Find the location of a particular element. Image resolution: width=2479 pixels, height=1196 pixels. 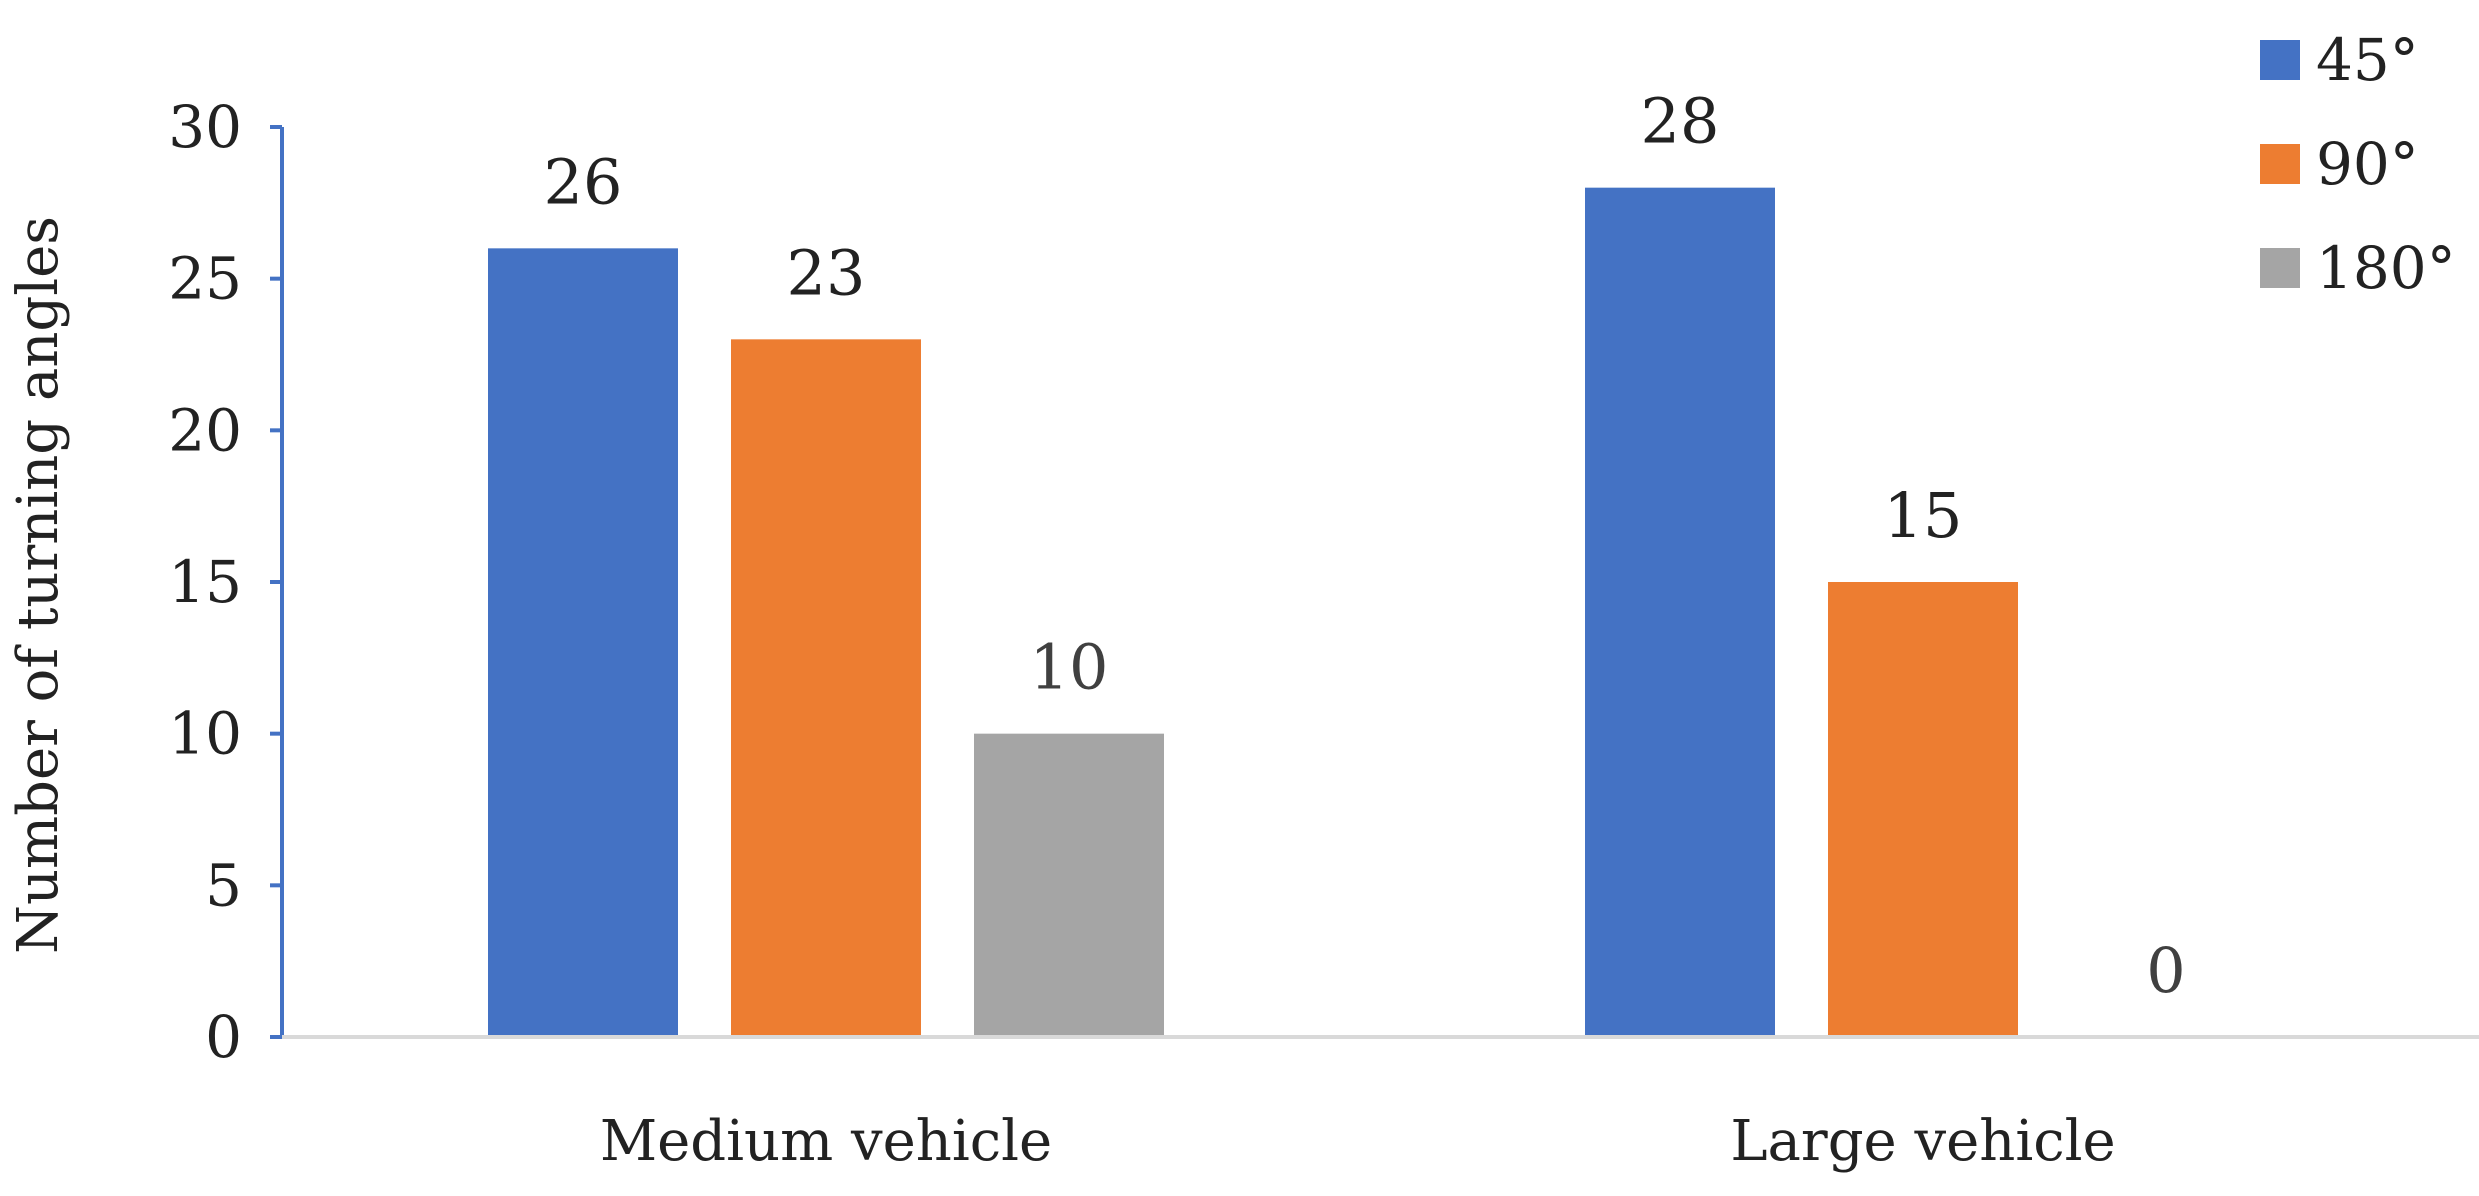

x-category-label: Medium vehicle is located at coordinates (826, 1141).